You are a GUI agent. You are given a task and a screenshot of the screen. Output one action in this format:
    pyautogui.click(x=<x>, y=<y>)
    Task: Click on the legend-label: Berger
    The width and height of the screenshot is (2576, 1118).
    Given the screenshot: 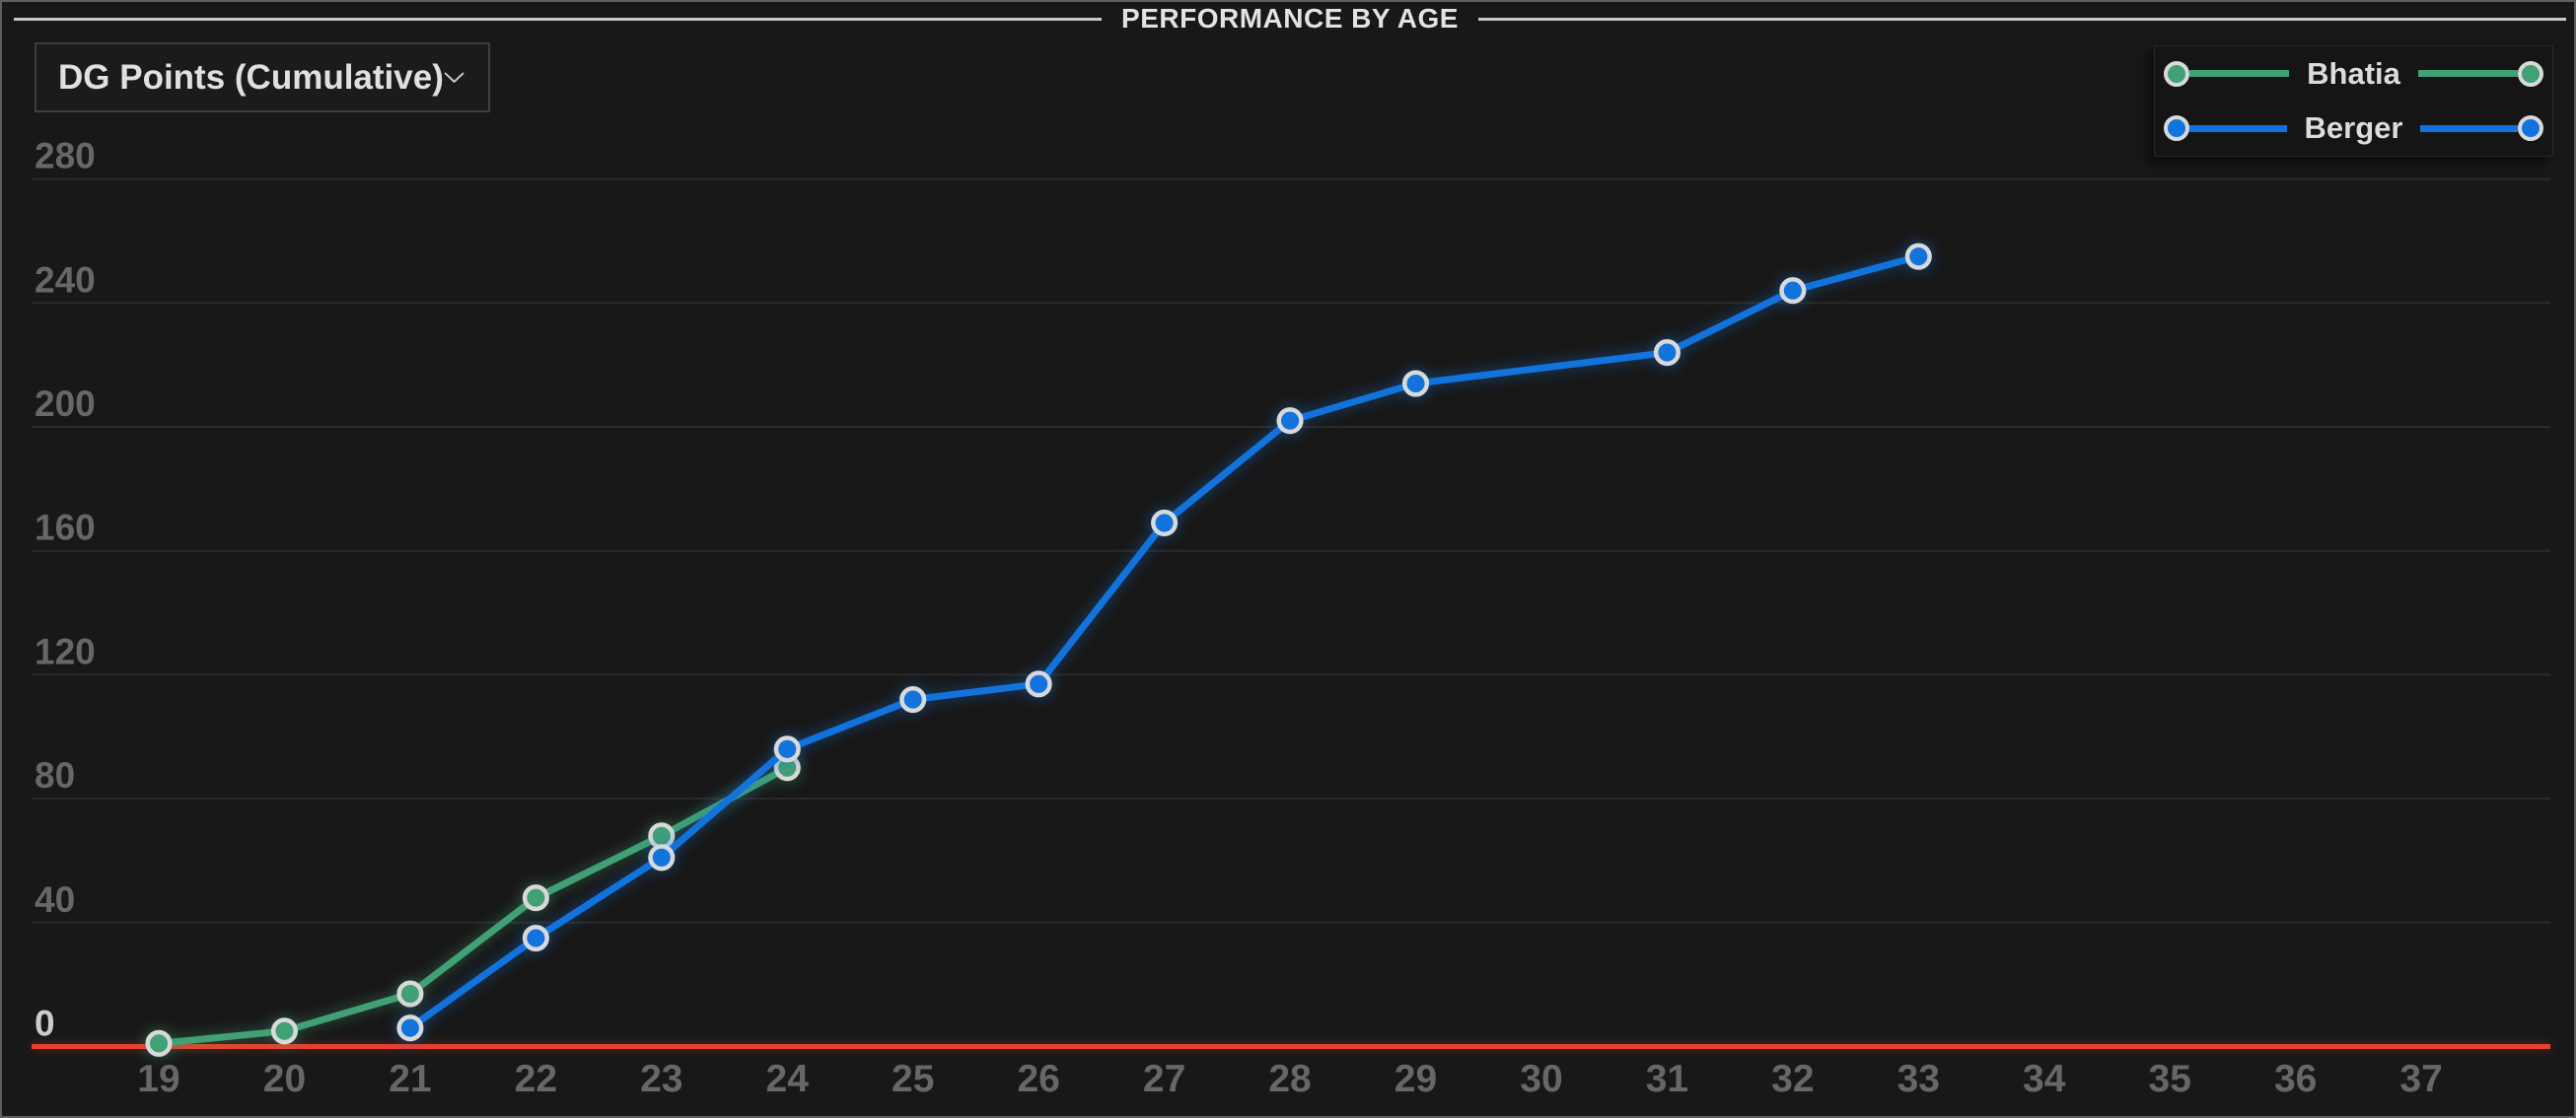 What is the action you would take?
    pyautogui.click(x=2353, y=128)
    